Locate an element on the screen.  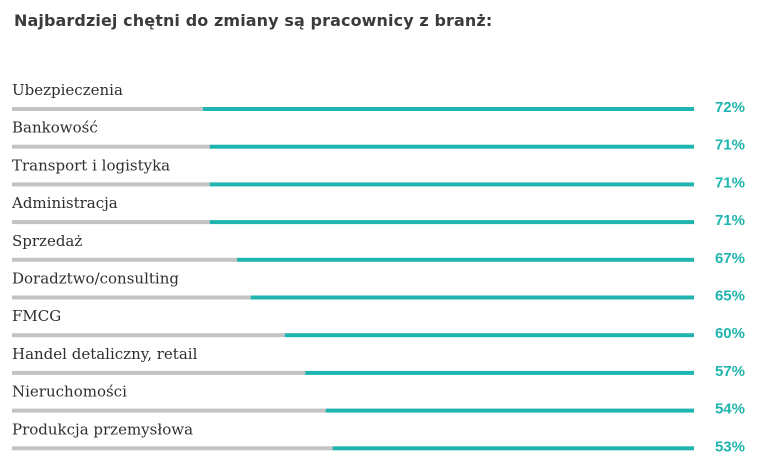
category-label: Nieruchomości is located at coordinates (69, 392).